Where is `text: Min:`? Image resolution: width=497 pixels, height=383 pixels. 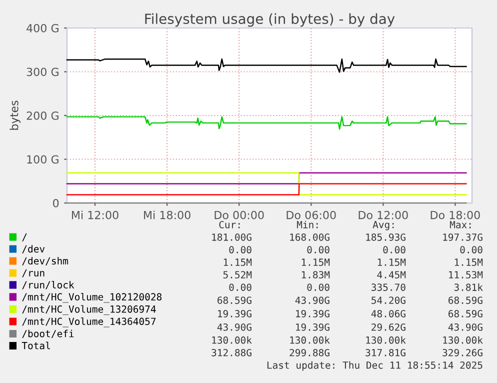 text: Min: is located at coordinates (307, 224).